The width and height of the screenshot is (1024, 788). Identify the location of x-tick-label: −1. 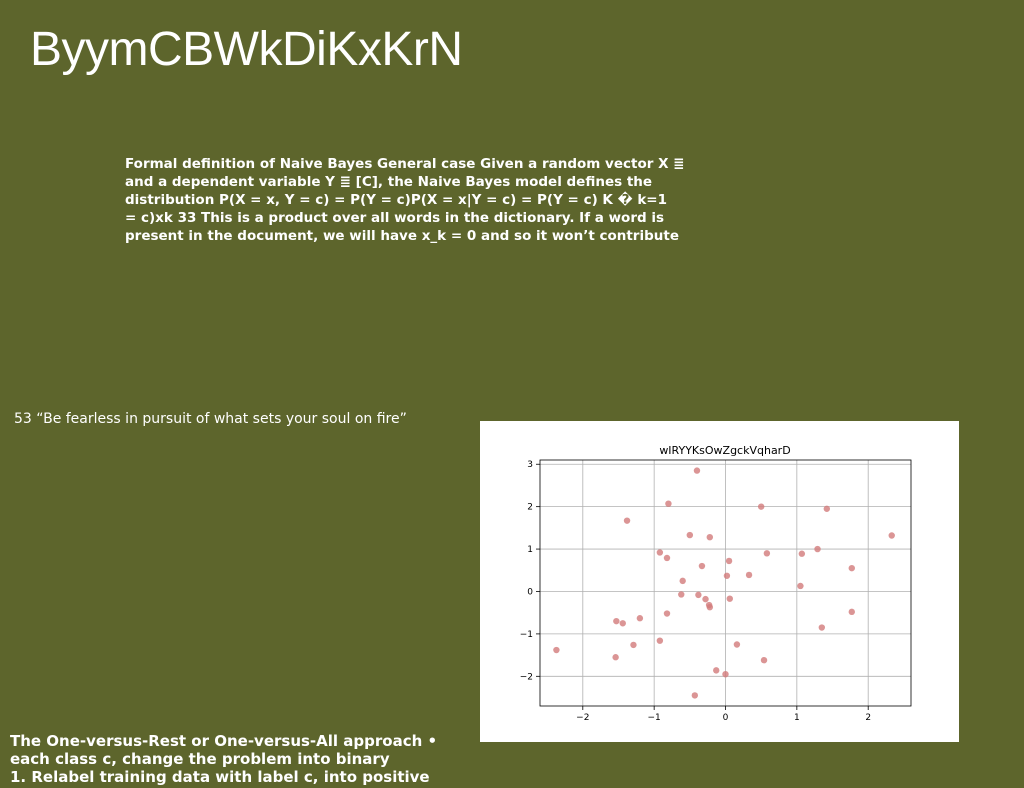
(654, 718).